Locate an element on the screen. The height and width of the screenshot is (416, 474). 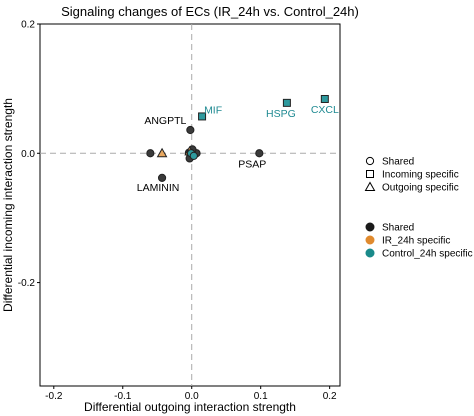
point-label: HSPG is located at coordinates (281, 114).